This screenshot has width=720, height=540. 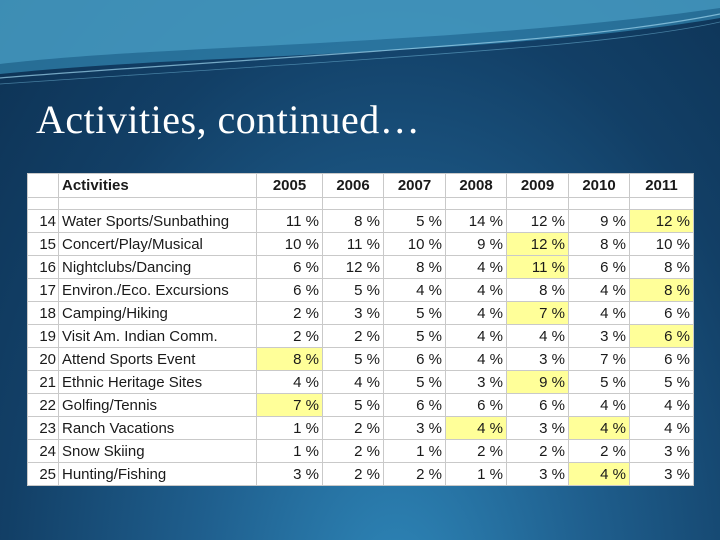 What do you see at coordinates (414, 185) in the screenshot?
I see `header-year-2007: 2007` at bounding box center [414, 185].